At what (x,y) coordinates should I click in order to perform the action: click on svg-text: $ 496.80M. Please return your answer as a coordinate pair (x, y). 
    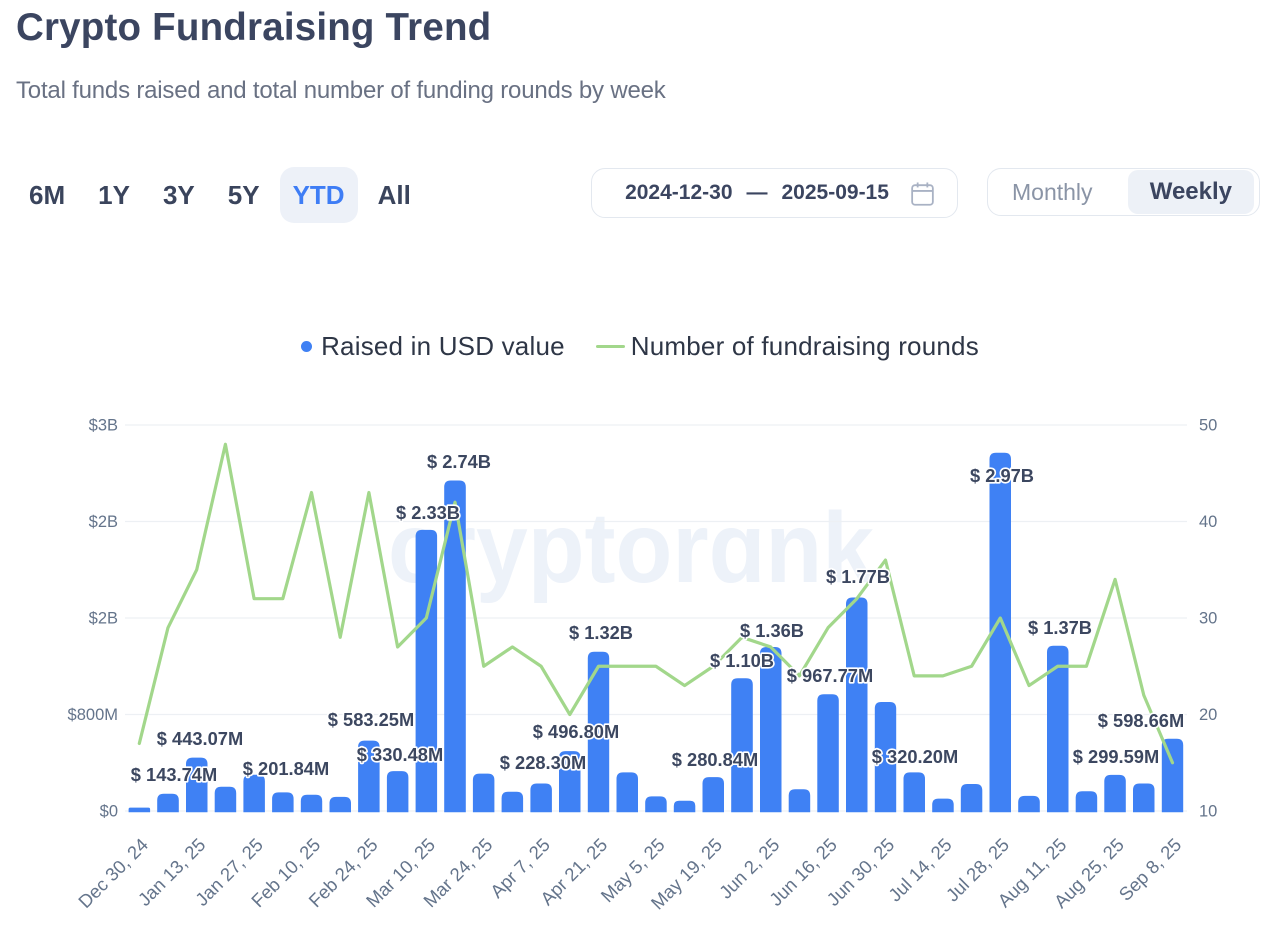
    Looking at the image, I should click on (576, 731).